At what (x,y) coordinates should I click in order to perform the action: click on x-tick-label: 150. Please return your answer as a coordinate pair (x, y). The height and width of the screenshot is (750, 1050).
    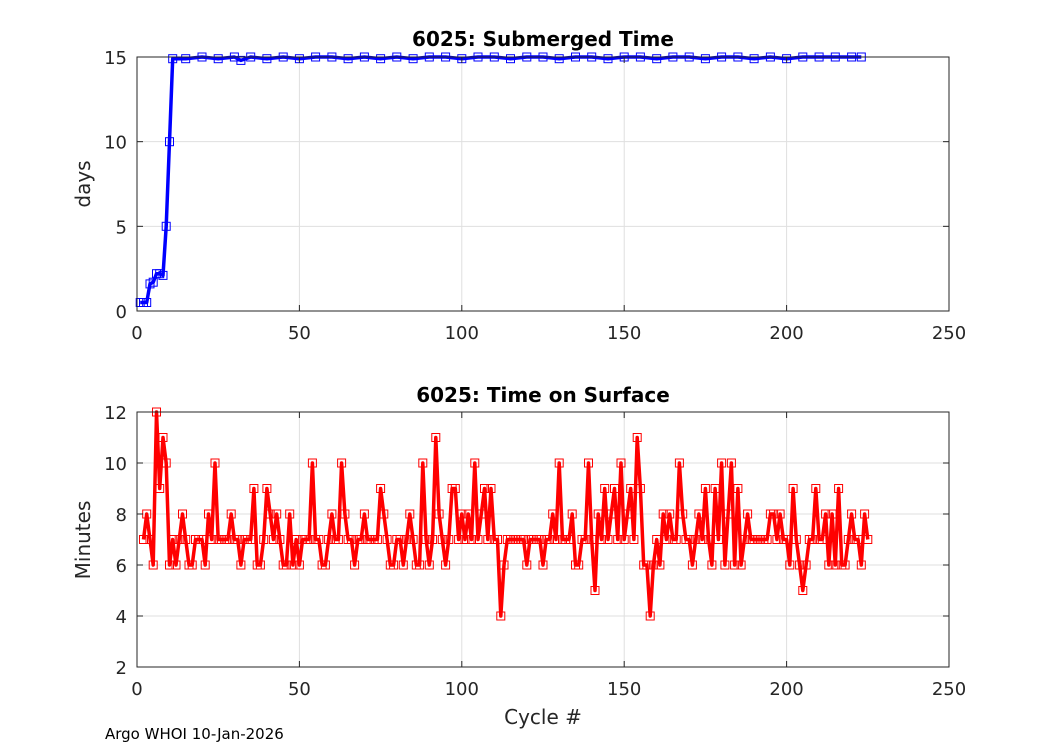
    Looking at the image, I should click on (624, 333).